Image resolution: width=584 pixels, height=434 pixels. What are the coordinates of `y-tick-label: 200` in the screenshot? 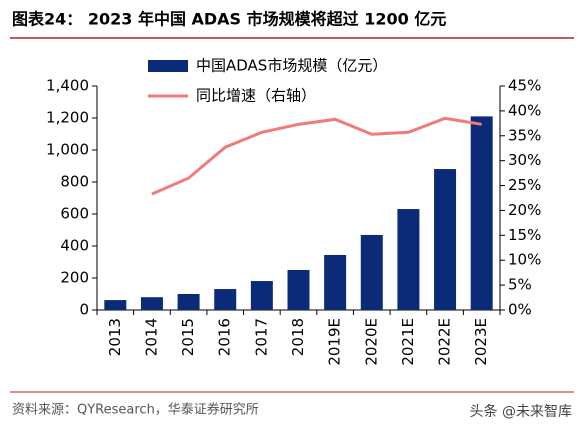 It's located at (74, 278).